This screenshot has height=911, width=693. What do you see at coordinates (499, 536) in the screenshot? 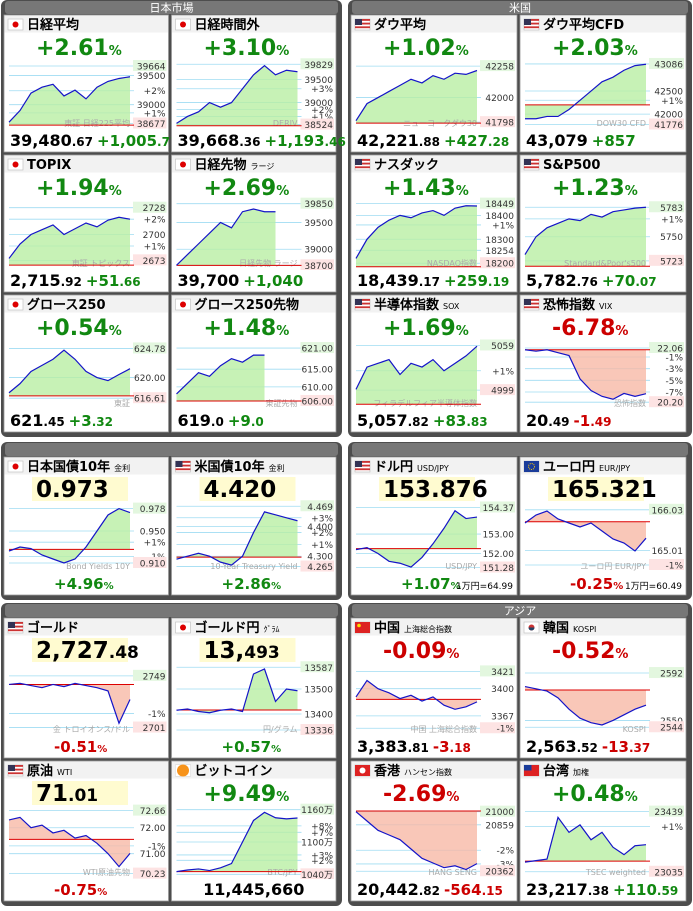
I see `axis-label: 153.00` at bounding box center [499, 536].